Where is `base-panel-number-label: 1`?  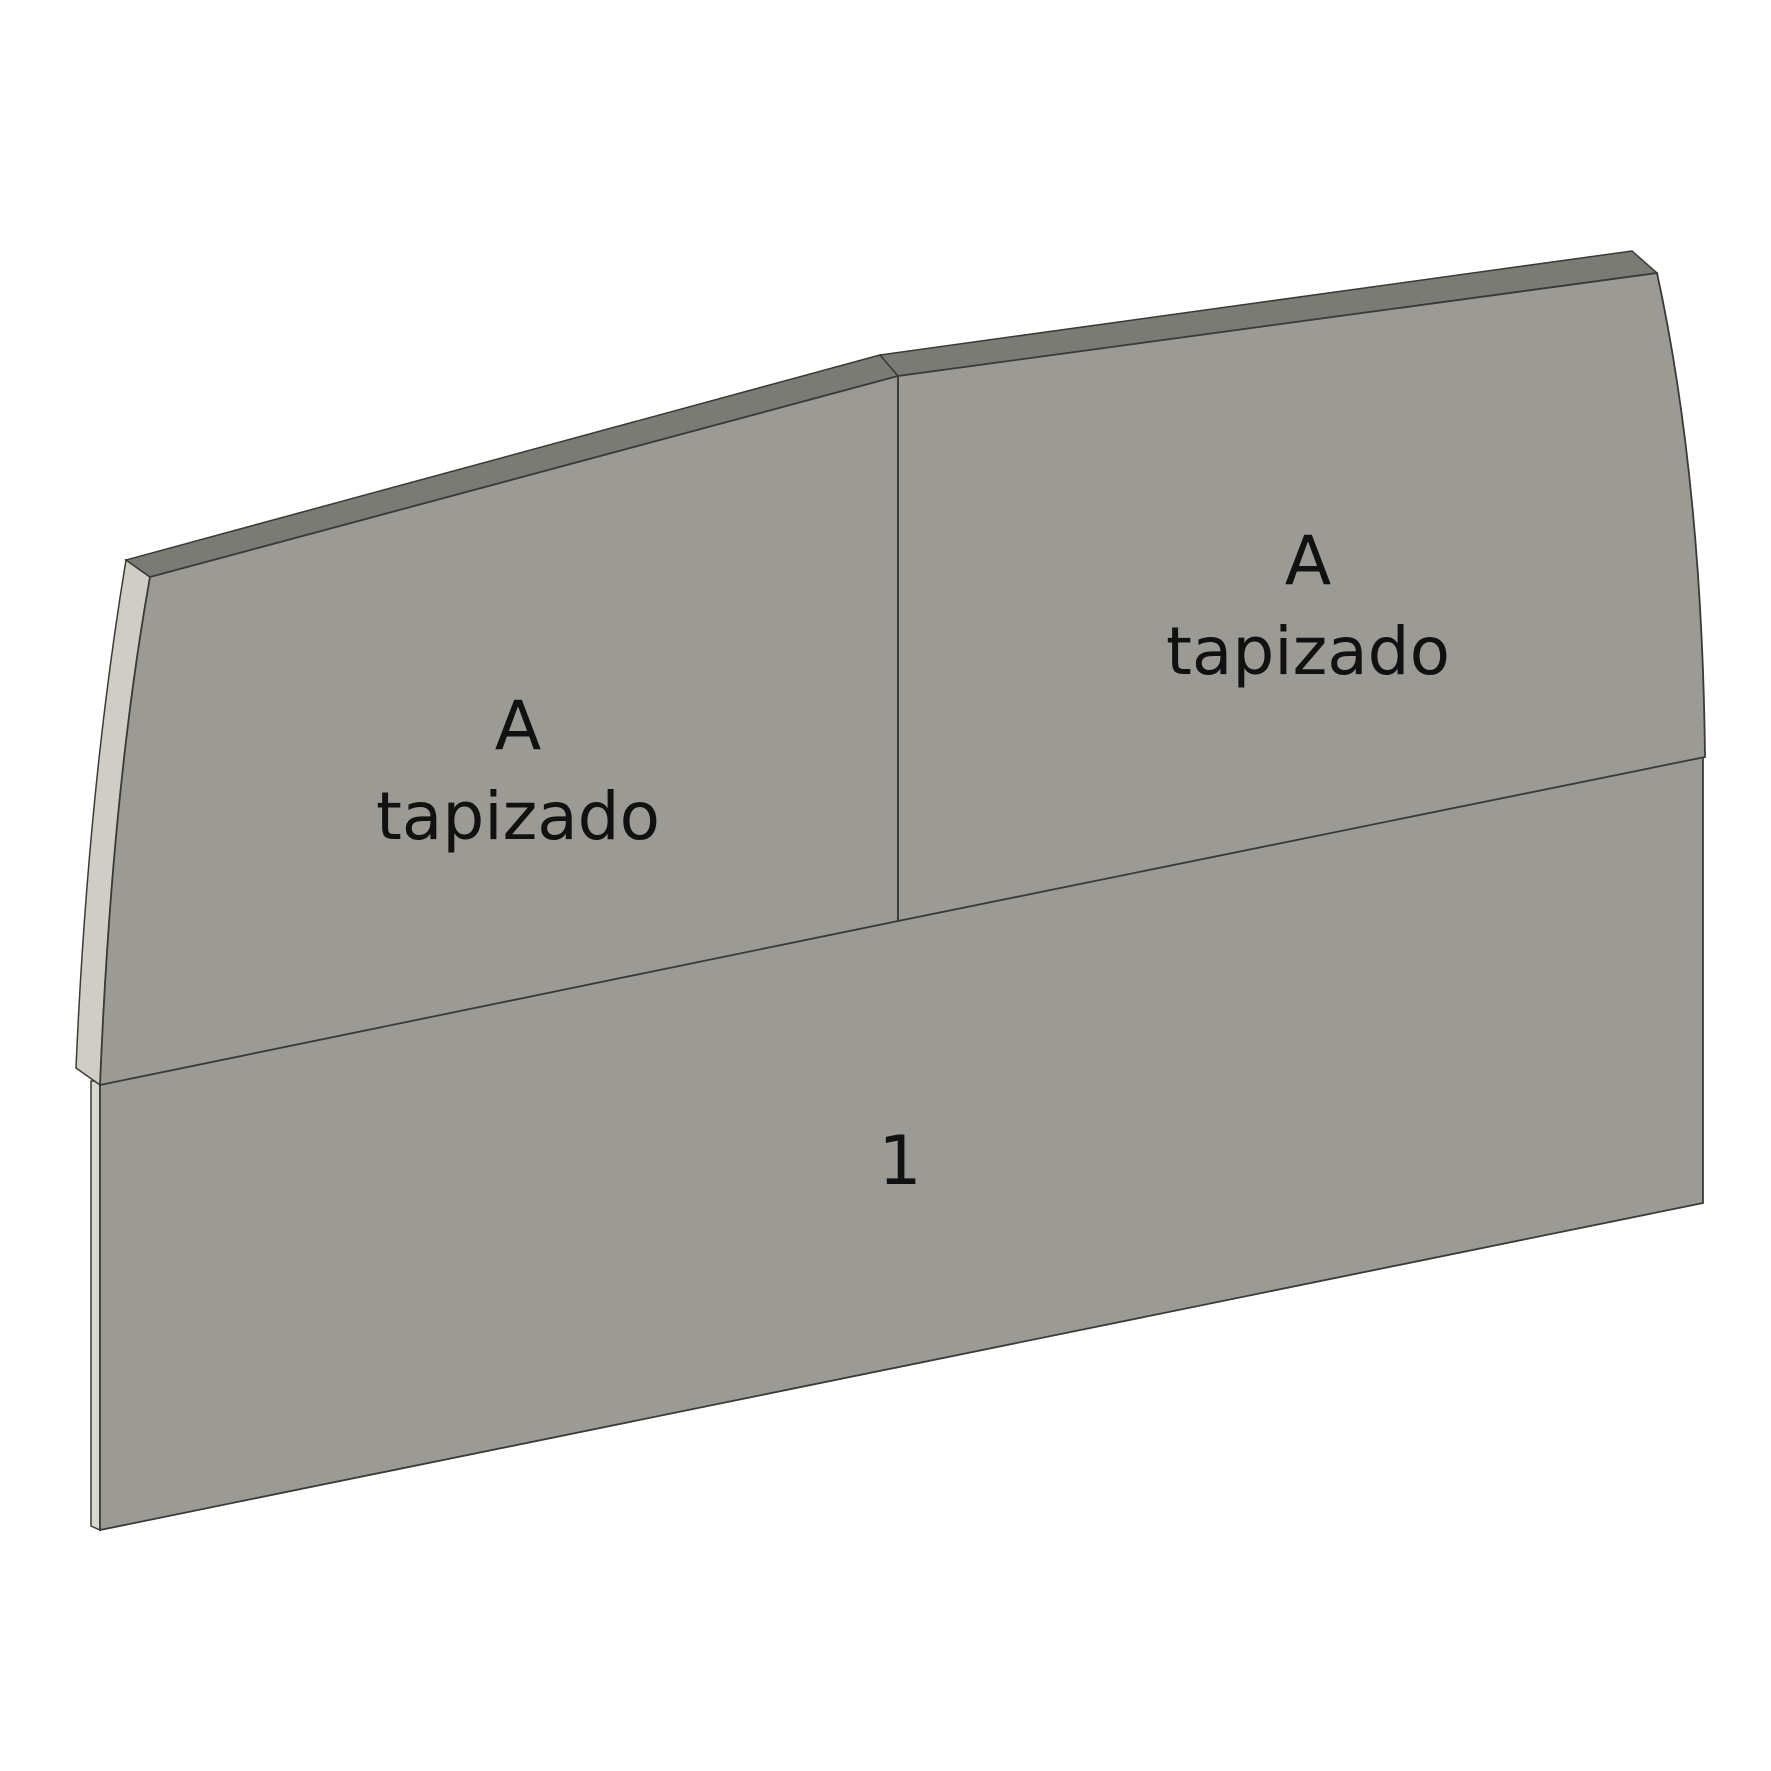
base-panel-number-label: 1 is located at coordinates (899, 1161).